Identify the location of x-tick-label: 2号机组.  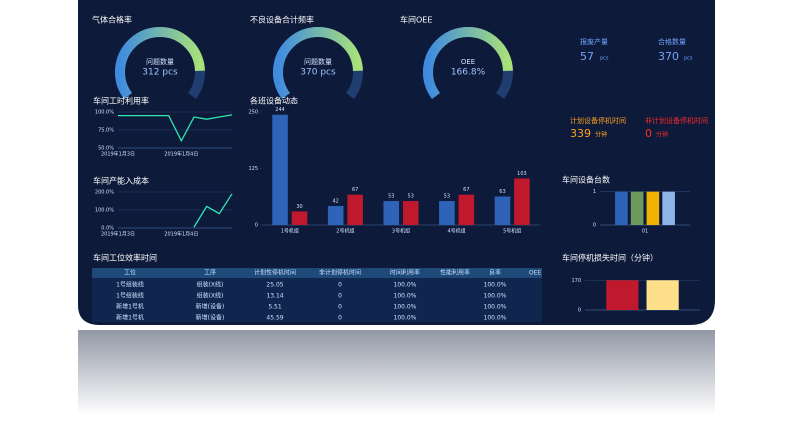
(345, 231).